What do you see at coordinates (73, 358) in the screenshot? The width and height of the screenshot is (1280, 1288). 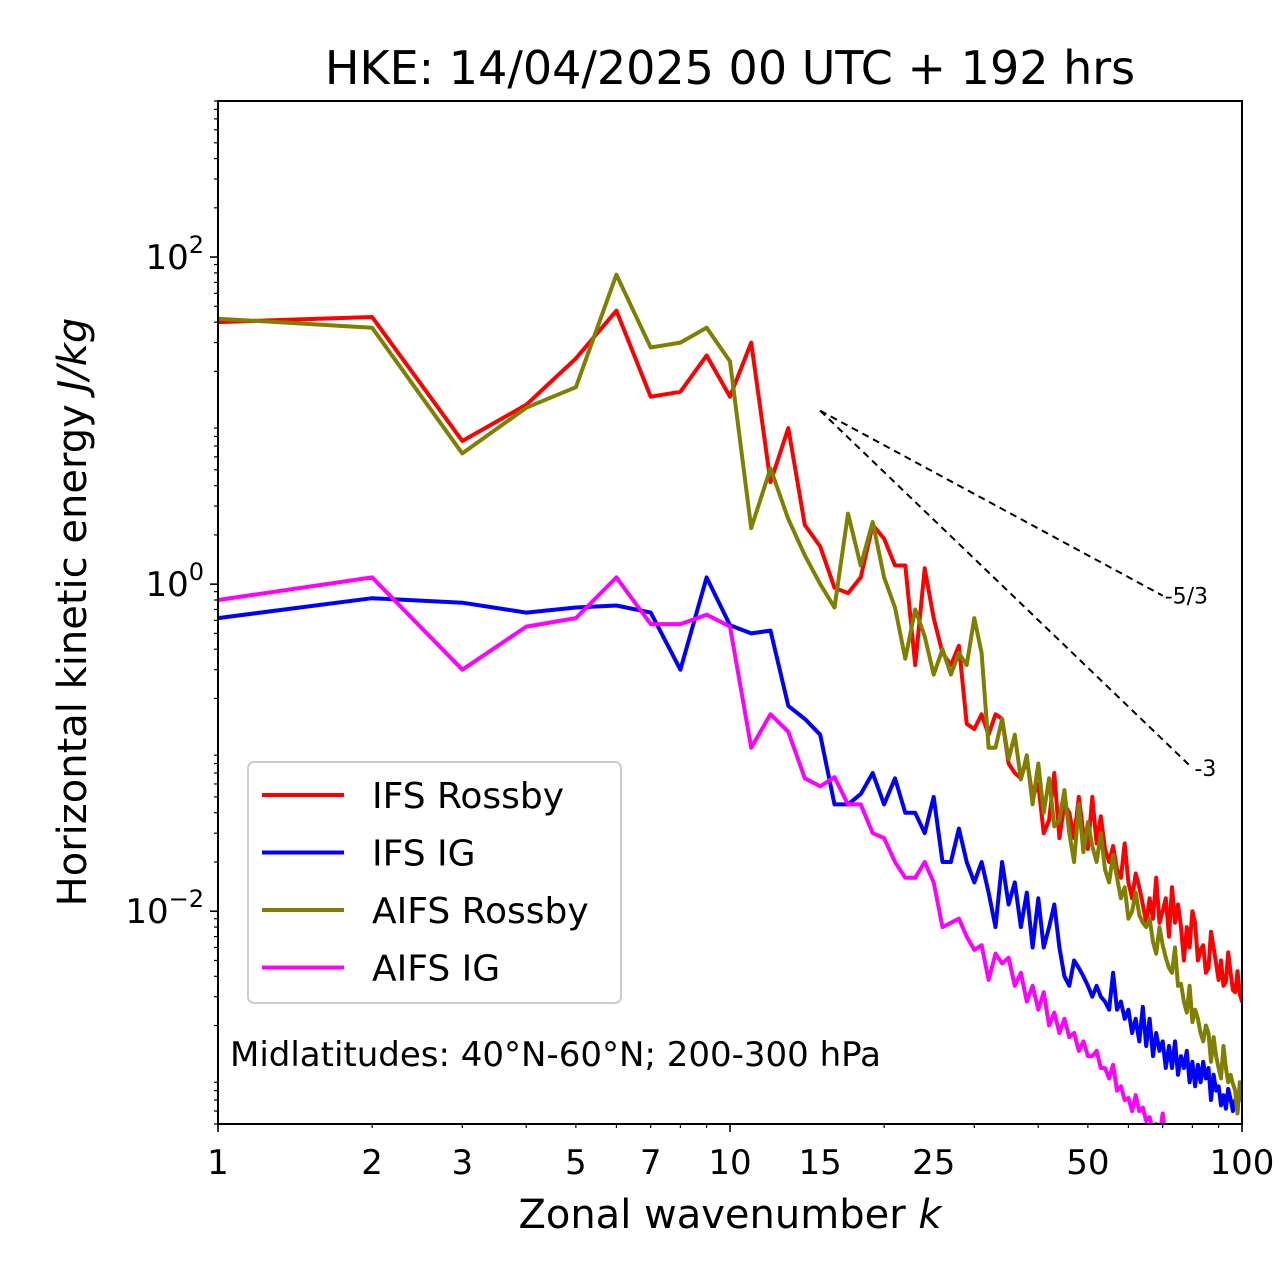 I see `y-axis-label-italic: J/kg` at bounding box center [73, 358].